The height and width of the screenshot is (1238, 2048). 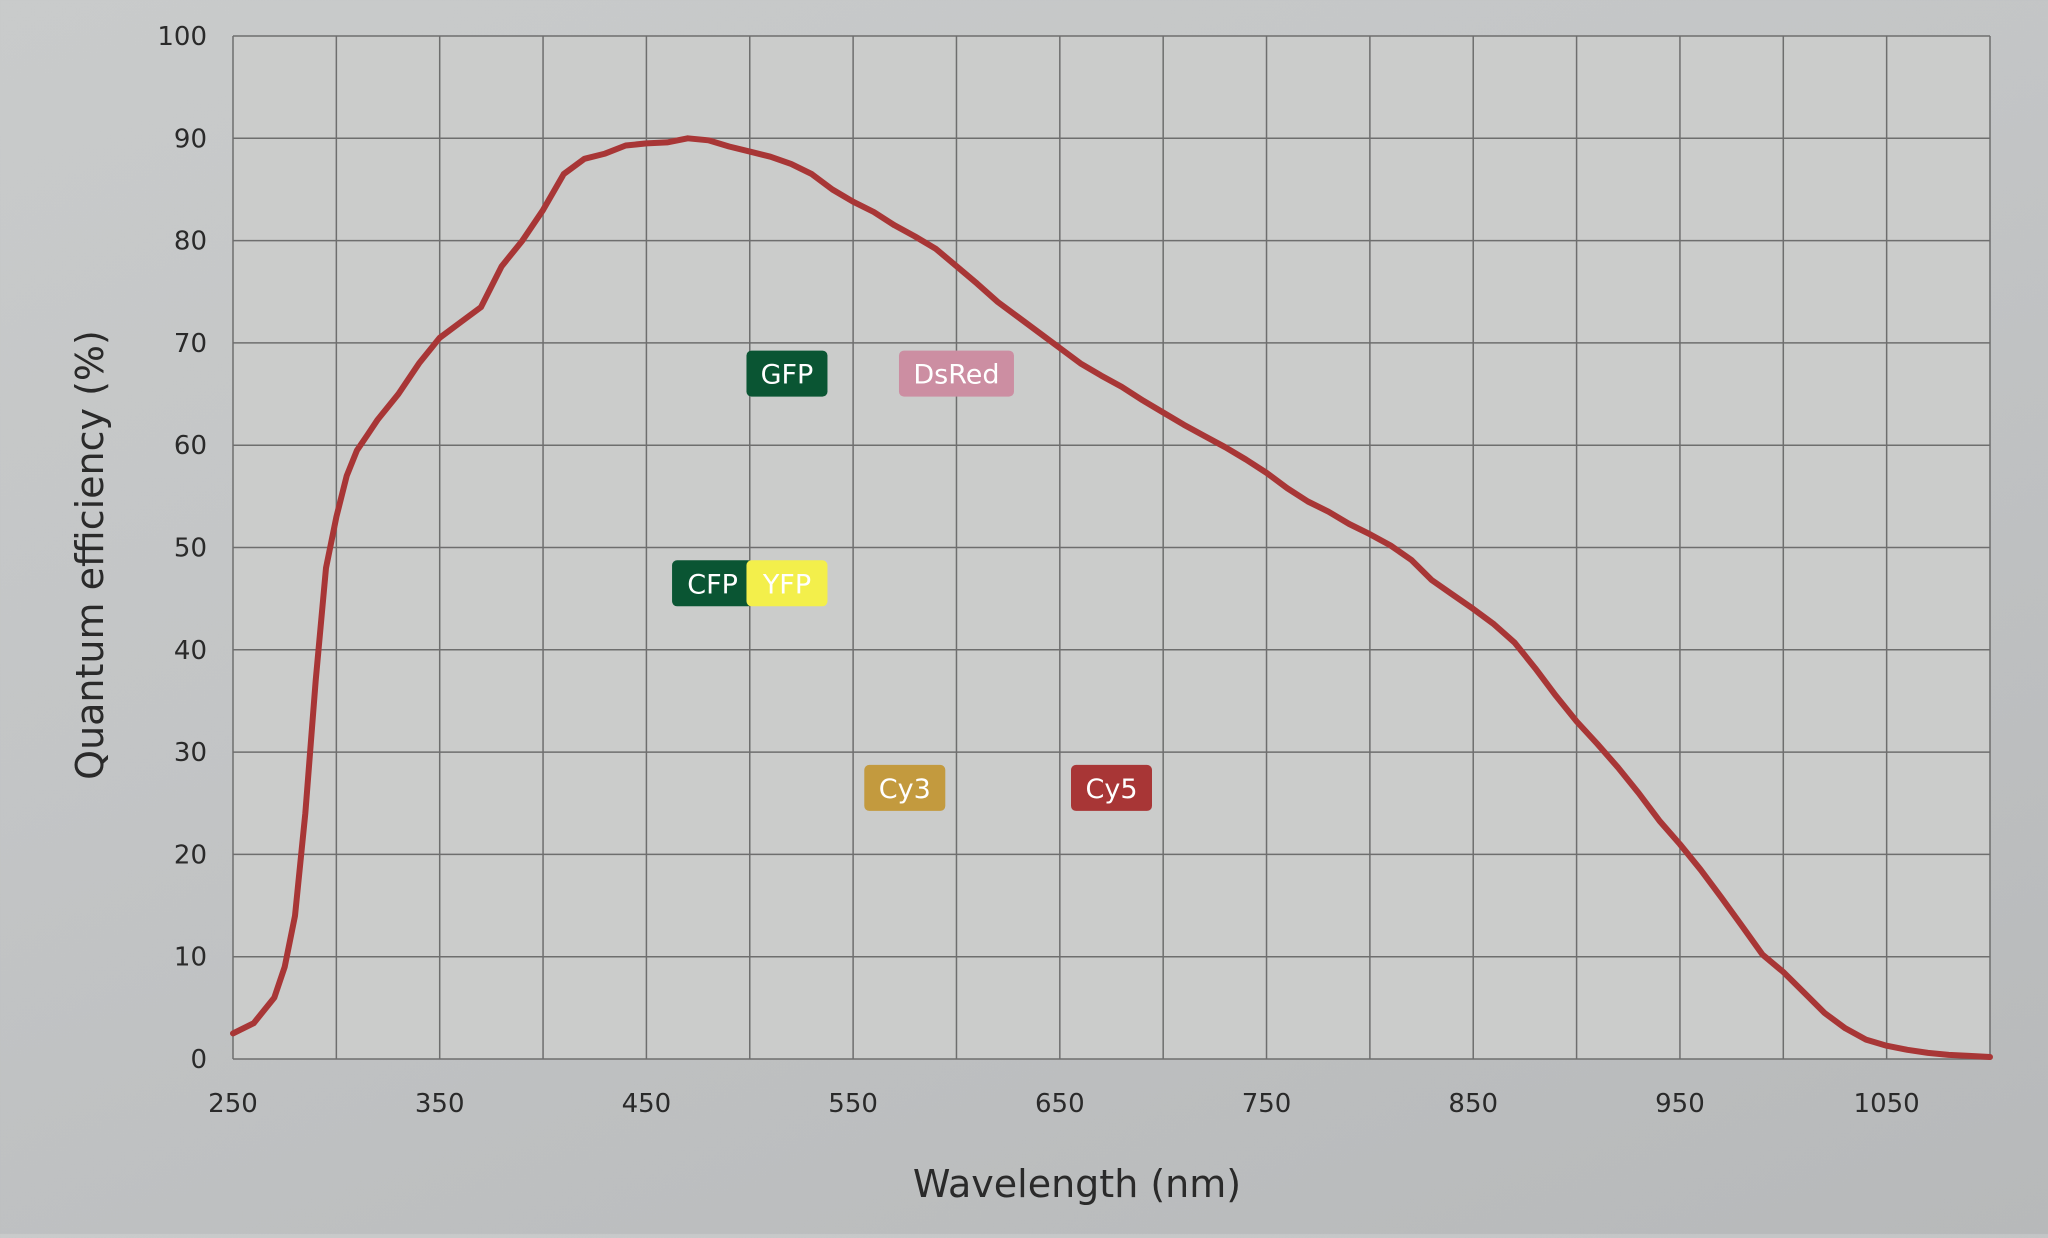 I want to click on marker-cy3: Cy3, so click(x=905, y=787).